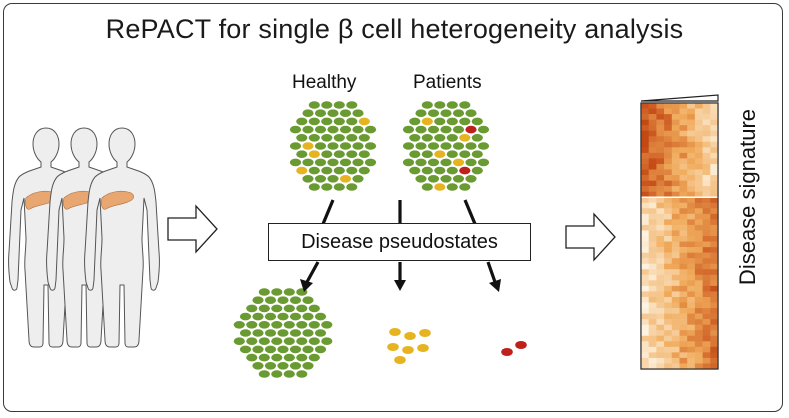  Describe the element at coordinates (84, 237) in the screenshot. I see `human-group` at that location.